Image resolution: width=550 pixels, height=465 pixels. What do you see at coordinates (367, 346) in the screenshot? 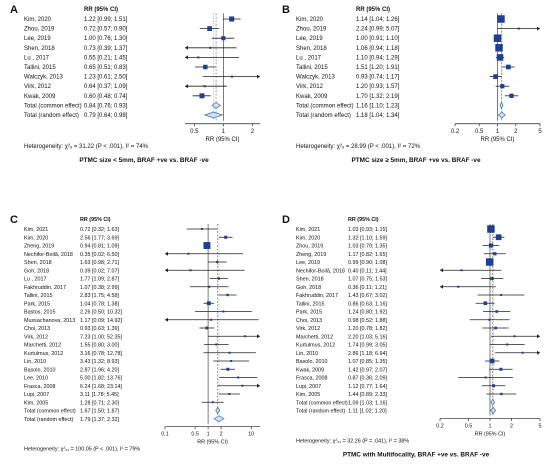
I see `study-ci-label: 1.74 [0.99; 3.05]` at bounding box center [367, 346].